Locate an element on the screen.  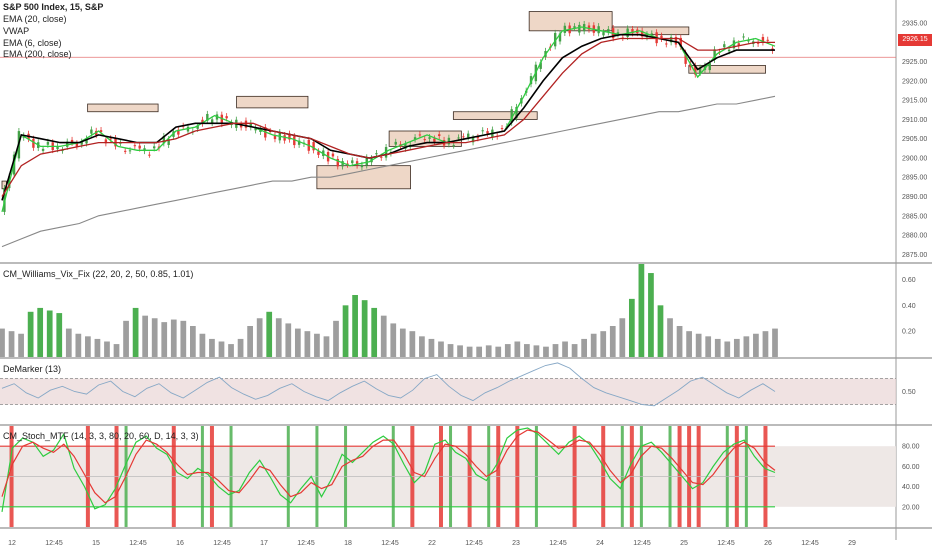
y-tick-label: 40.00 is located at coordinates (911, 487).